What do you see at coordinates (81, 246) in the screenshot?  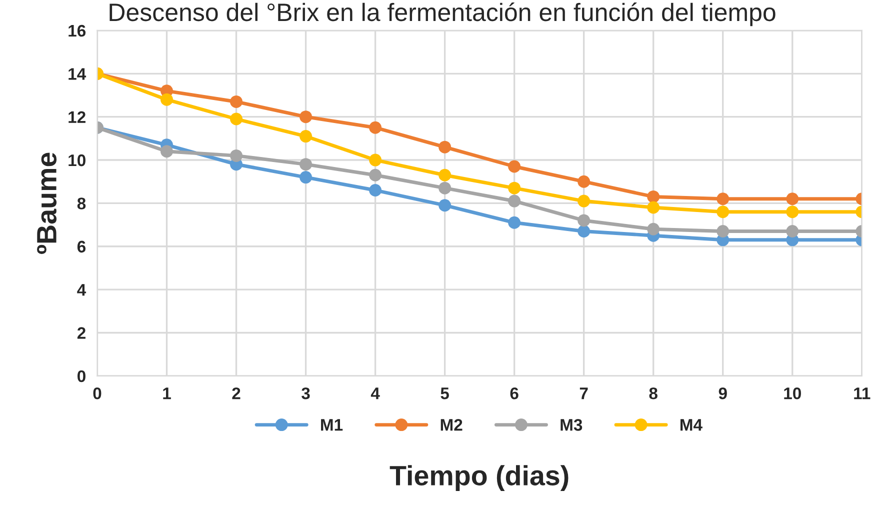 I see `y-tick-label: 6` at bounding box center [81, 246].